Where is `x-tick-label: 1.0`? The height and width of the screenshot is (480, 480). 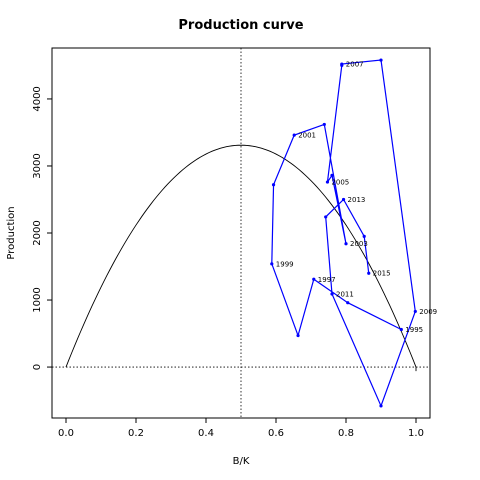 x-tick-label: 1.0 is located at coordinates (416, 433).